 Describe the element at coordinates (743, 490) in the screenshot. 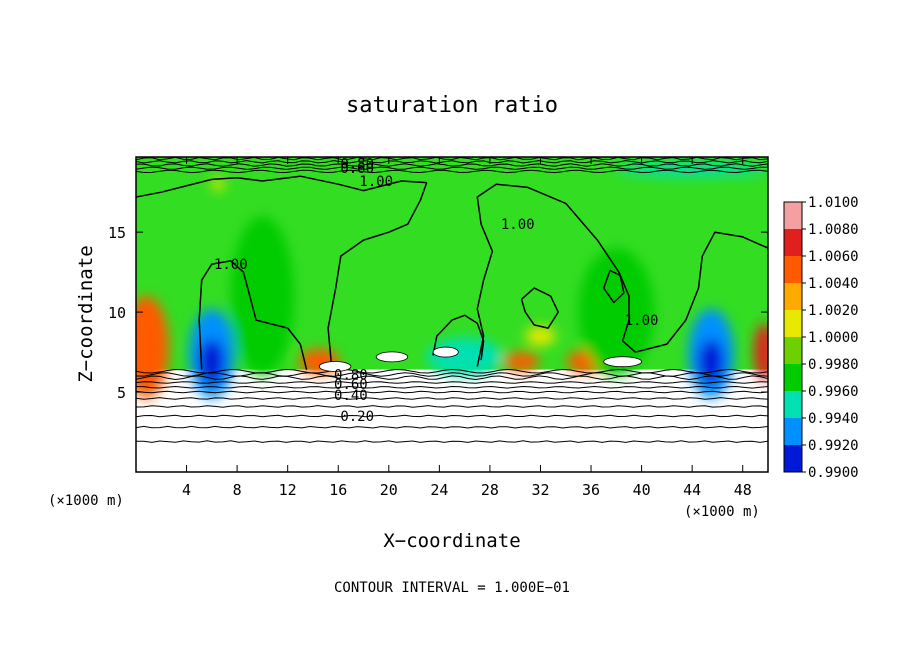

I see `x-tick-label-11: 48` at that location.